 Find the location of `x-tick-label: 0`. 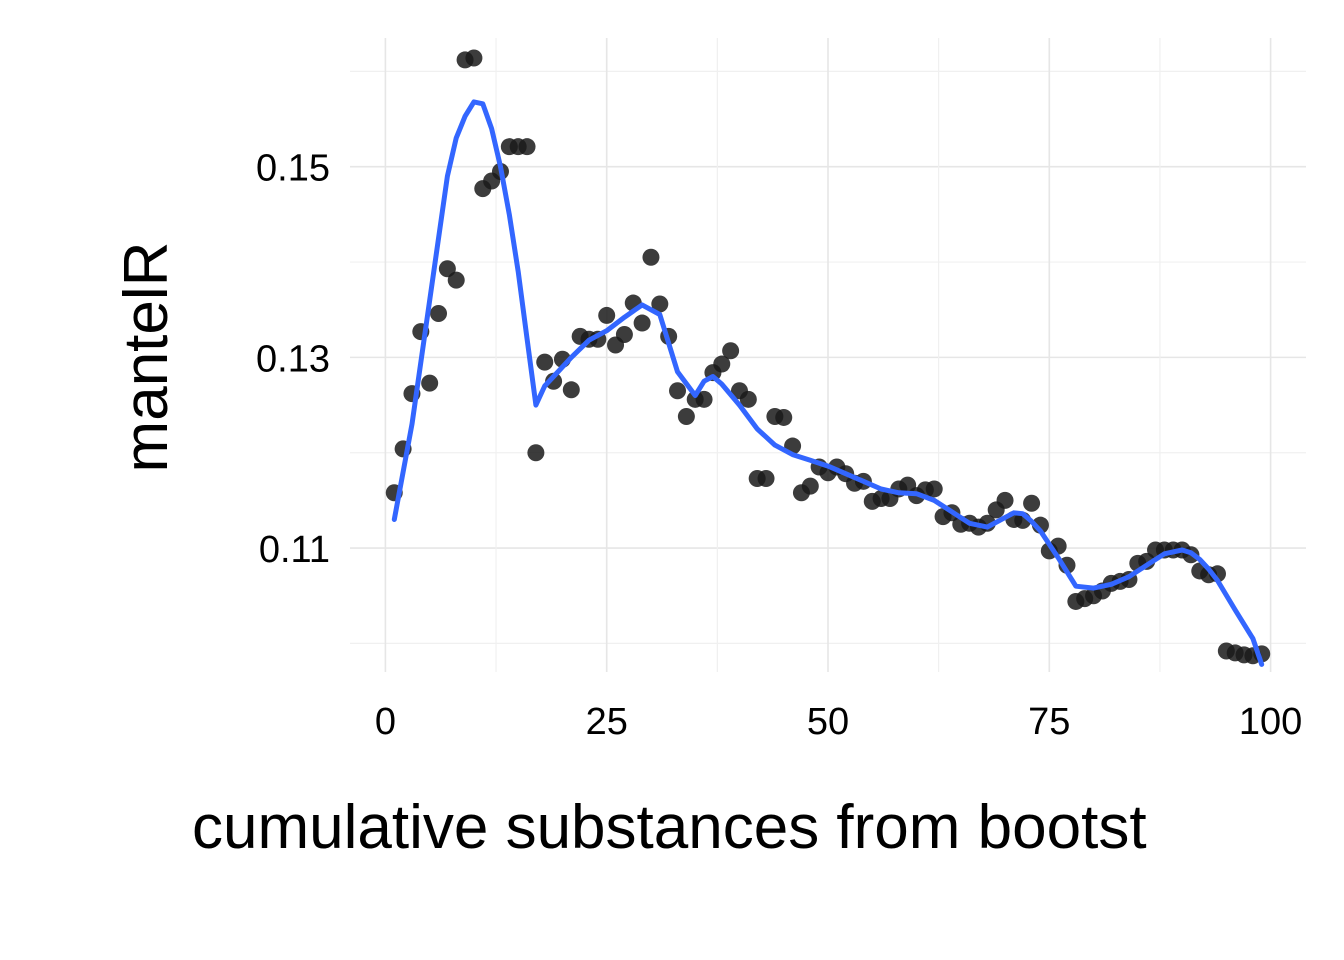

x-tick-label: 0 is located at coordinates (385, 722).